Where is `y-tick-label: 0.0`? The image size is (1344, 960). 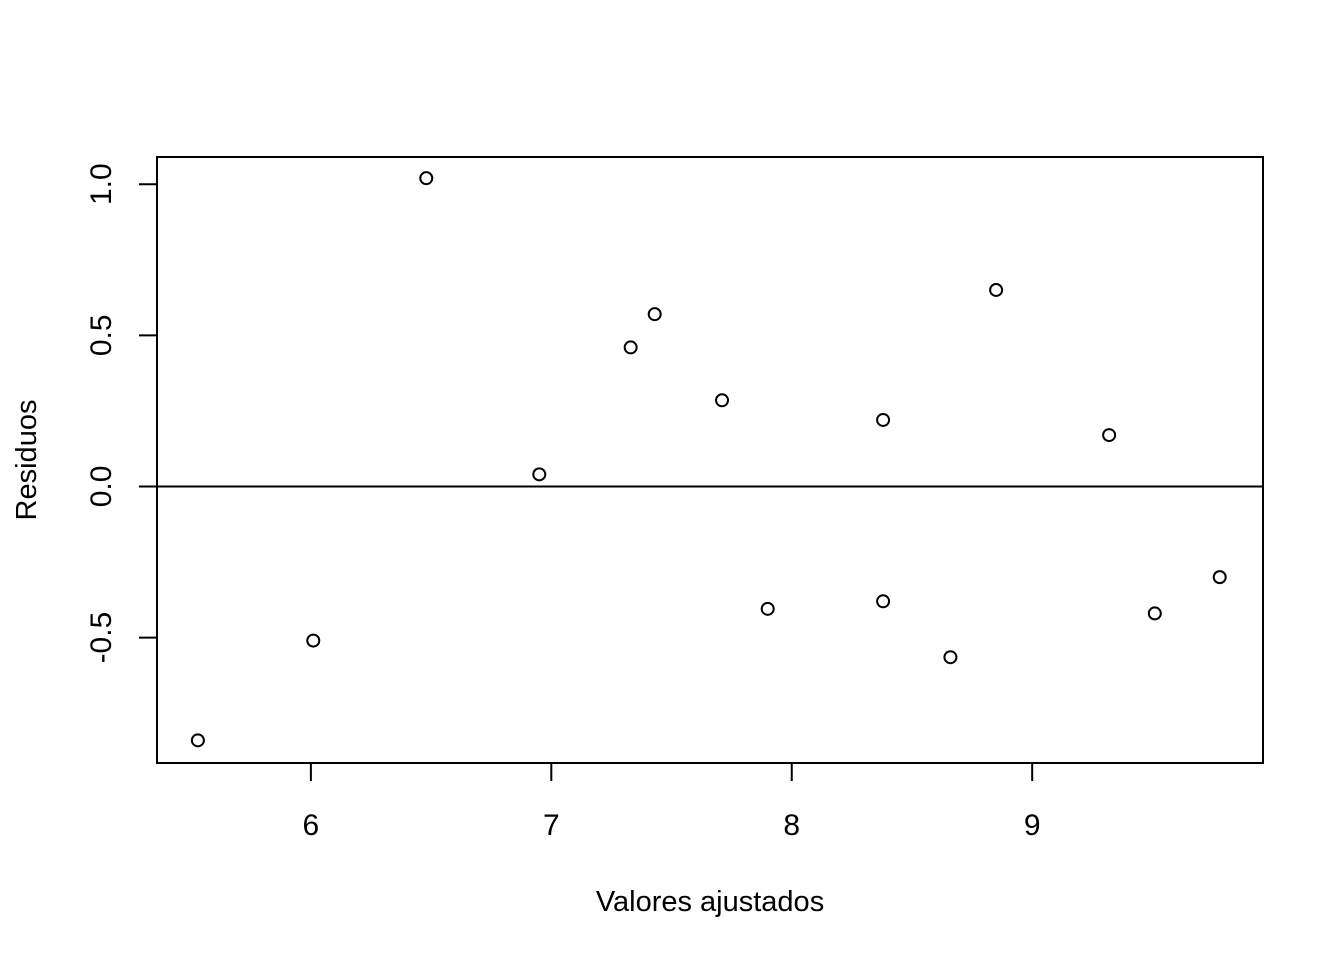 y-tick-label: 0.0 is located at coordinates (101, 487).